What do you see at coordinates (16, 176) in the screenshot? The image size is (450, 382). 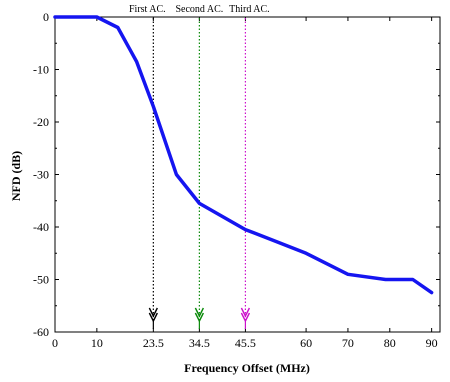 I see `y-axis-title: NFD (dB)` at bounding box center [16, 176].